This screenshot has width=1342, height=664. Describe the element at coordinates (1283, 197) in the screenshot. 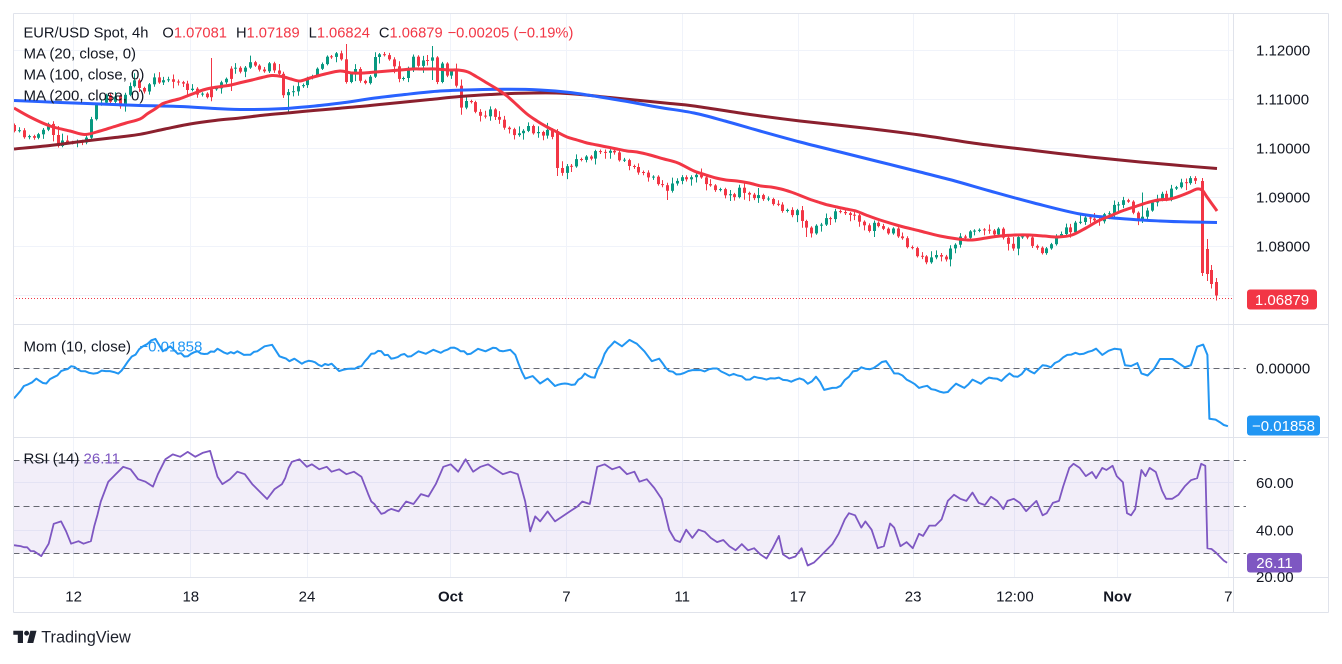

I see `svg-text: 1.09000` at that location.